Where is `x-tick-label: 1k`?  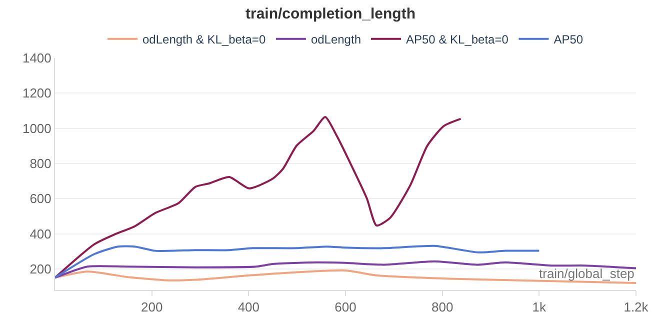 x-tick-label: 1k is located at coordinates (539, 307).